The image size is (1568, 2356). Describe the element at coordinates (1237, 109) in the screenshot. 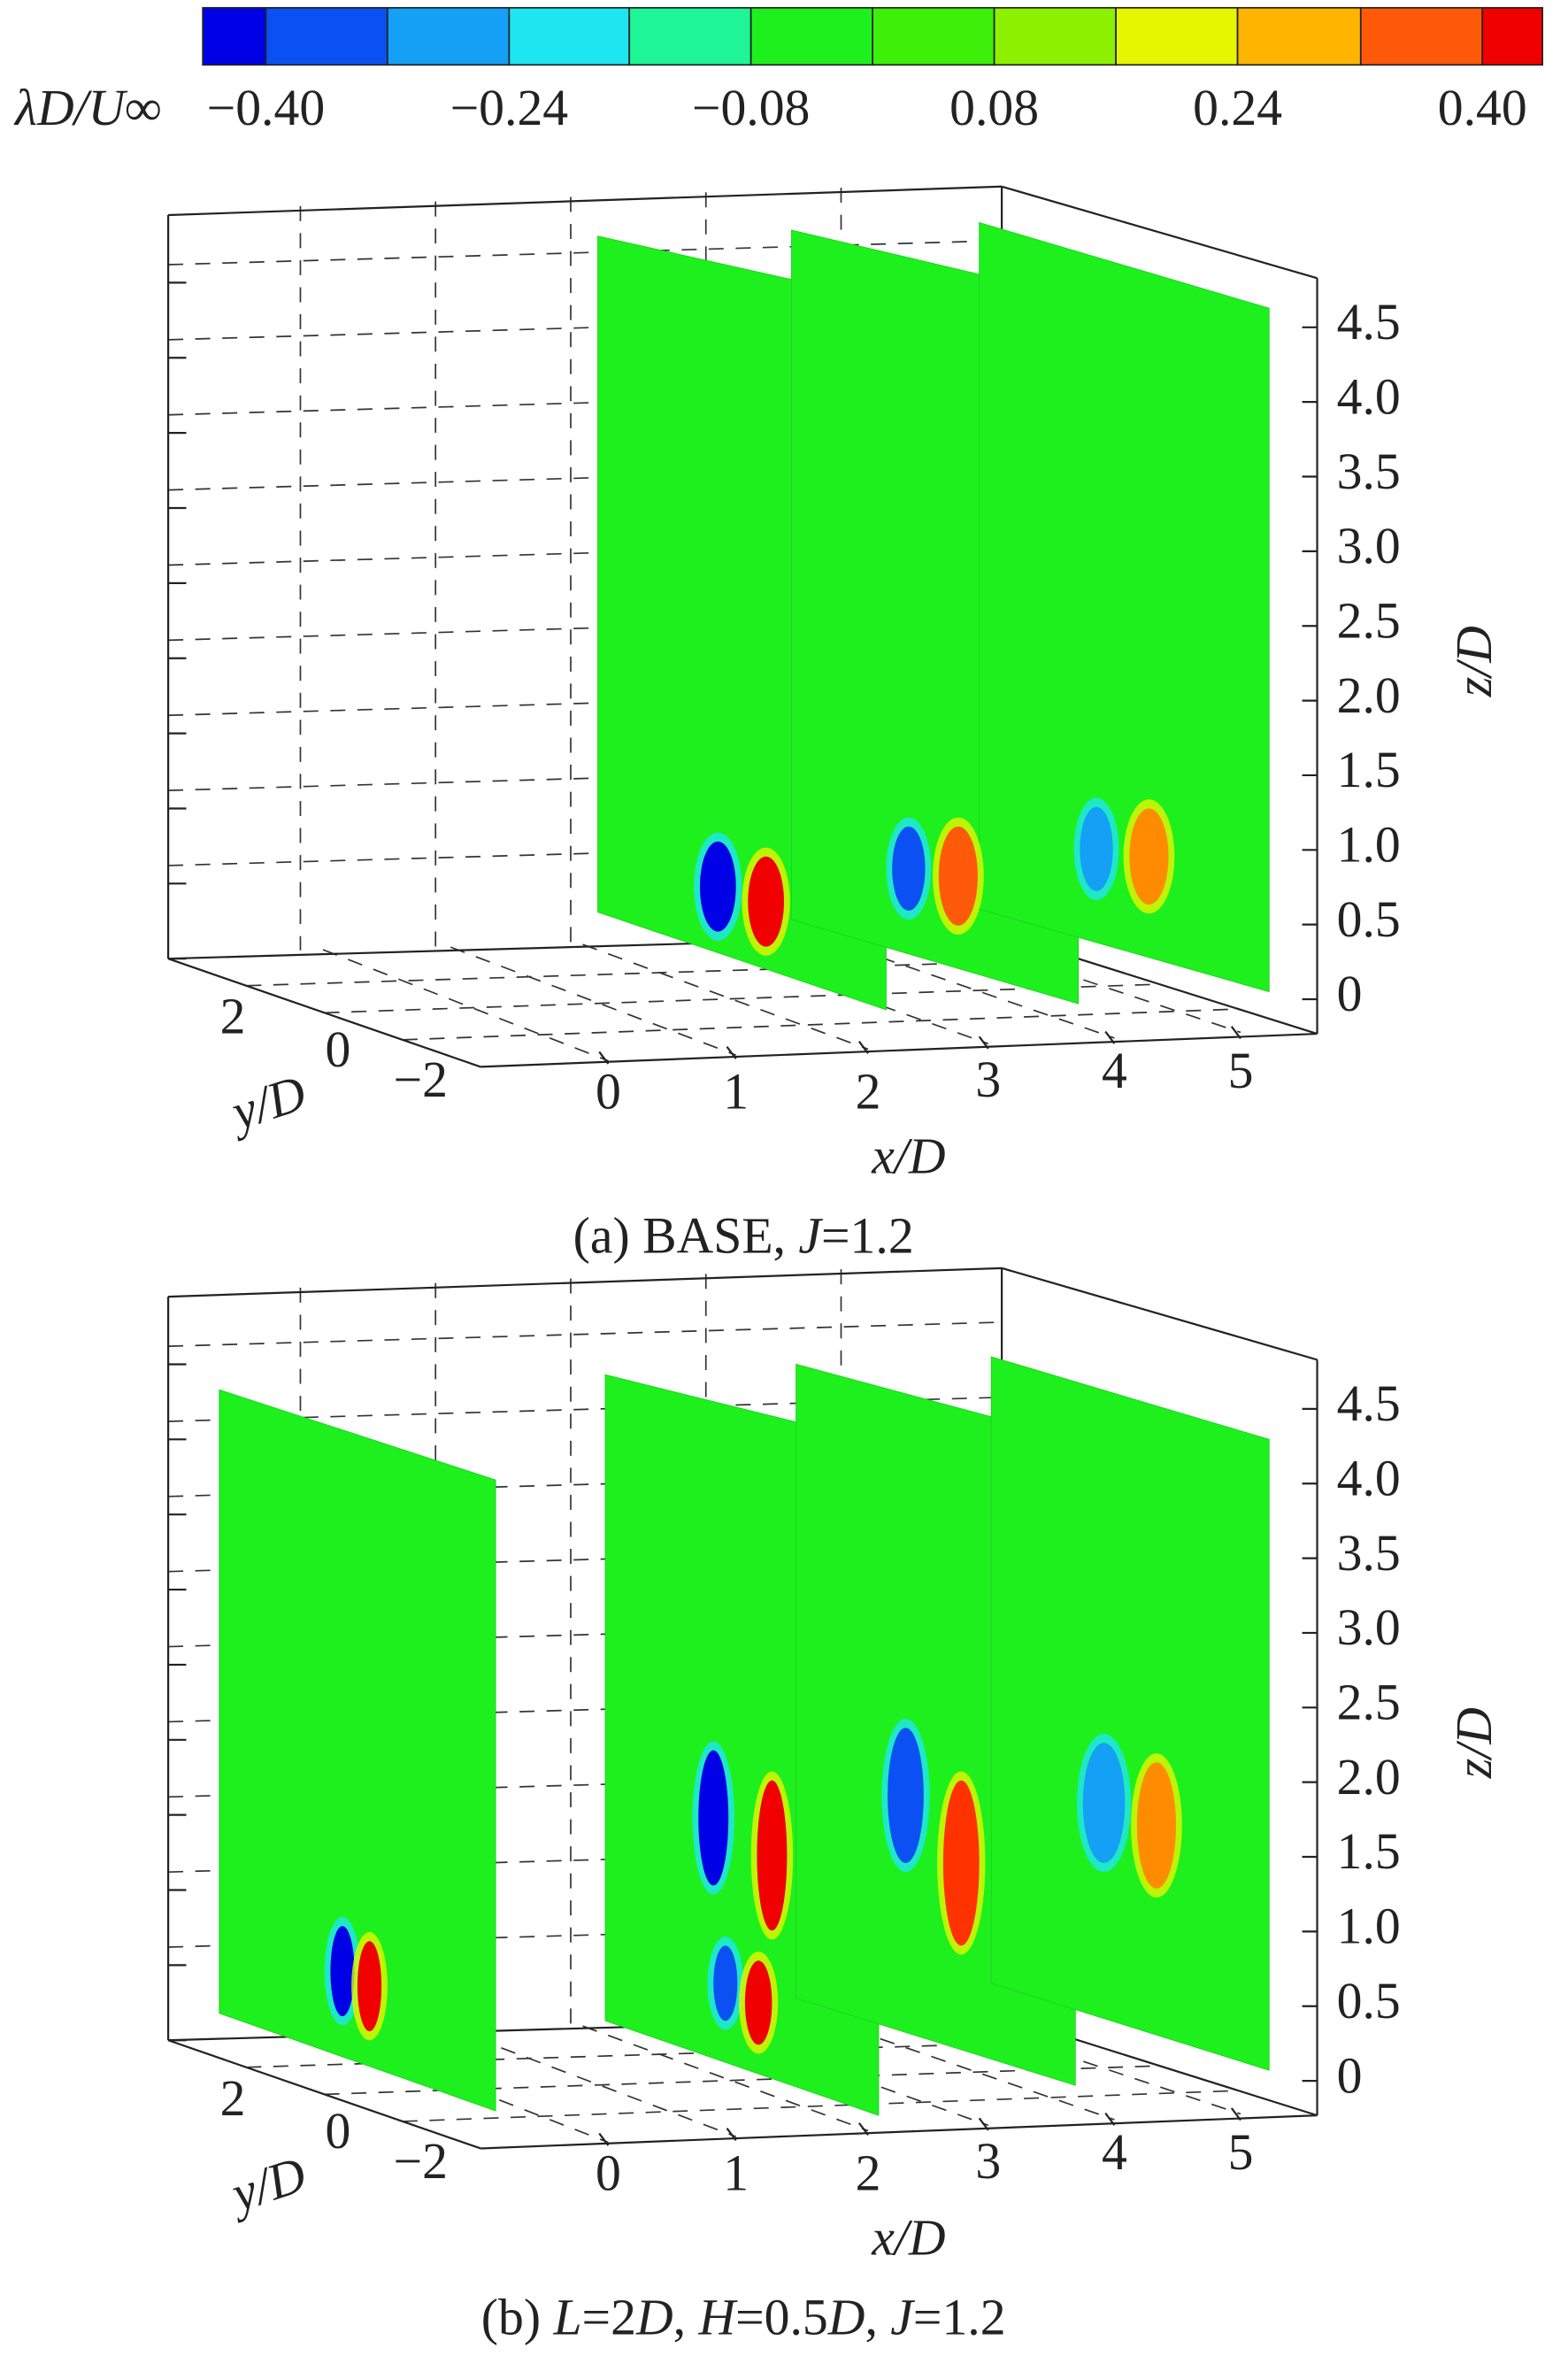

I see `colorbar-tick-label: 0.24` at that location.